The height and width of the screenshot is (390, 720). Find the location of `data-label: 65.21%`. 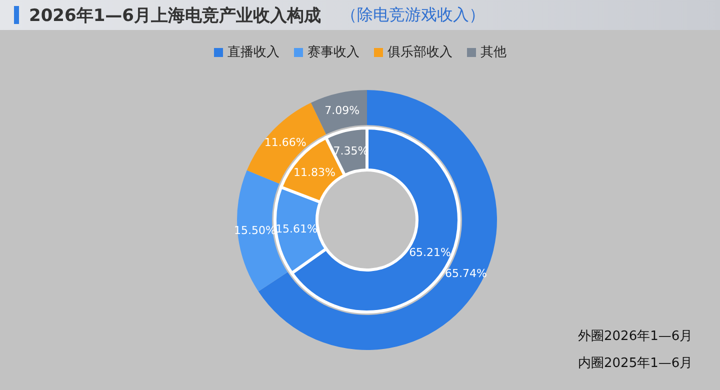

data-label: 65.21% is located at coordinates (430, 253).